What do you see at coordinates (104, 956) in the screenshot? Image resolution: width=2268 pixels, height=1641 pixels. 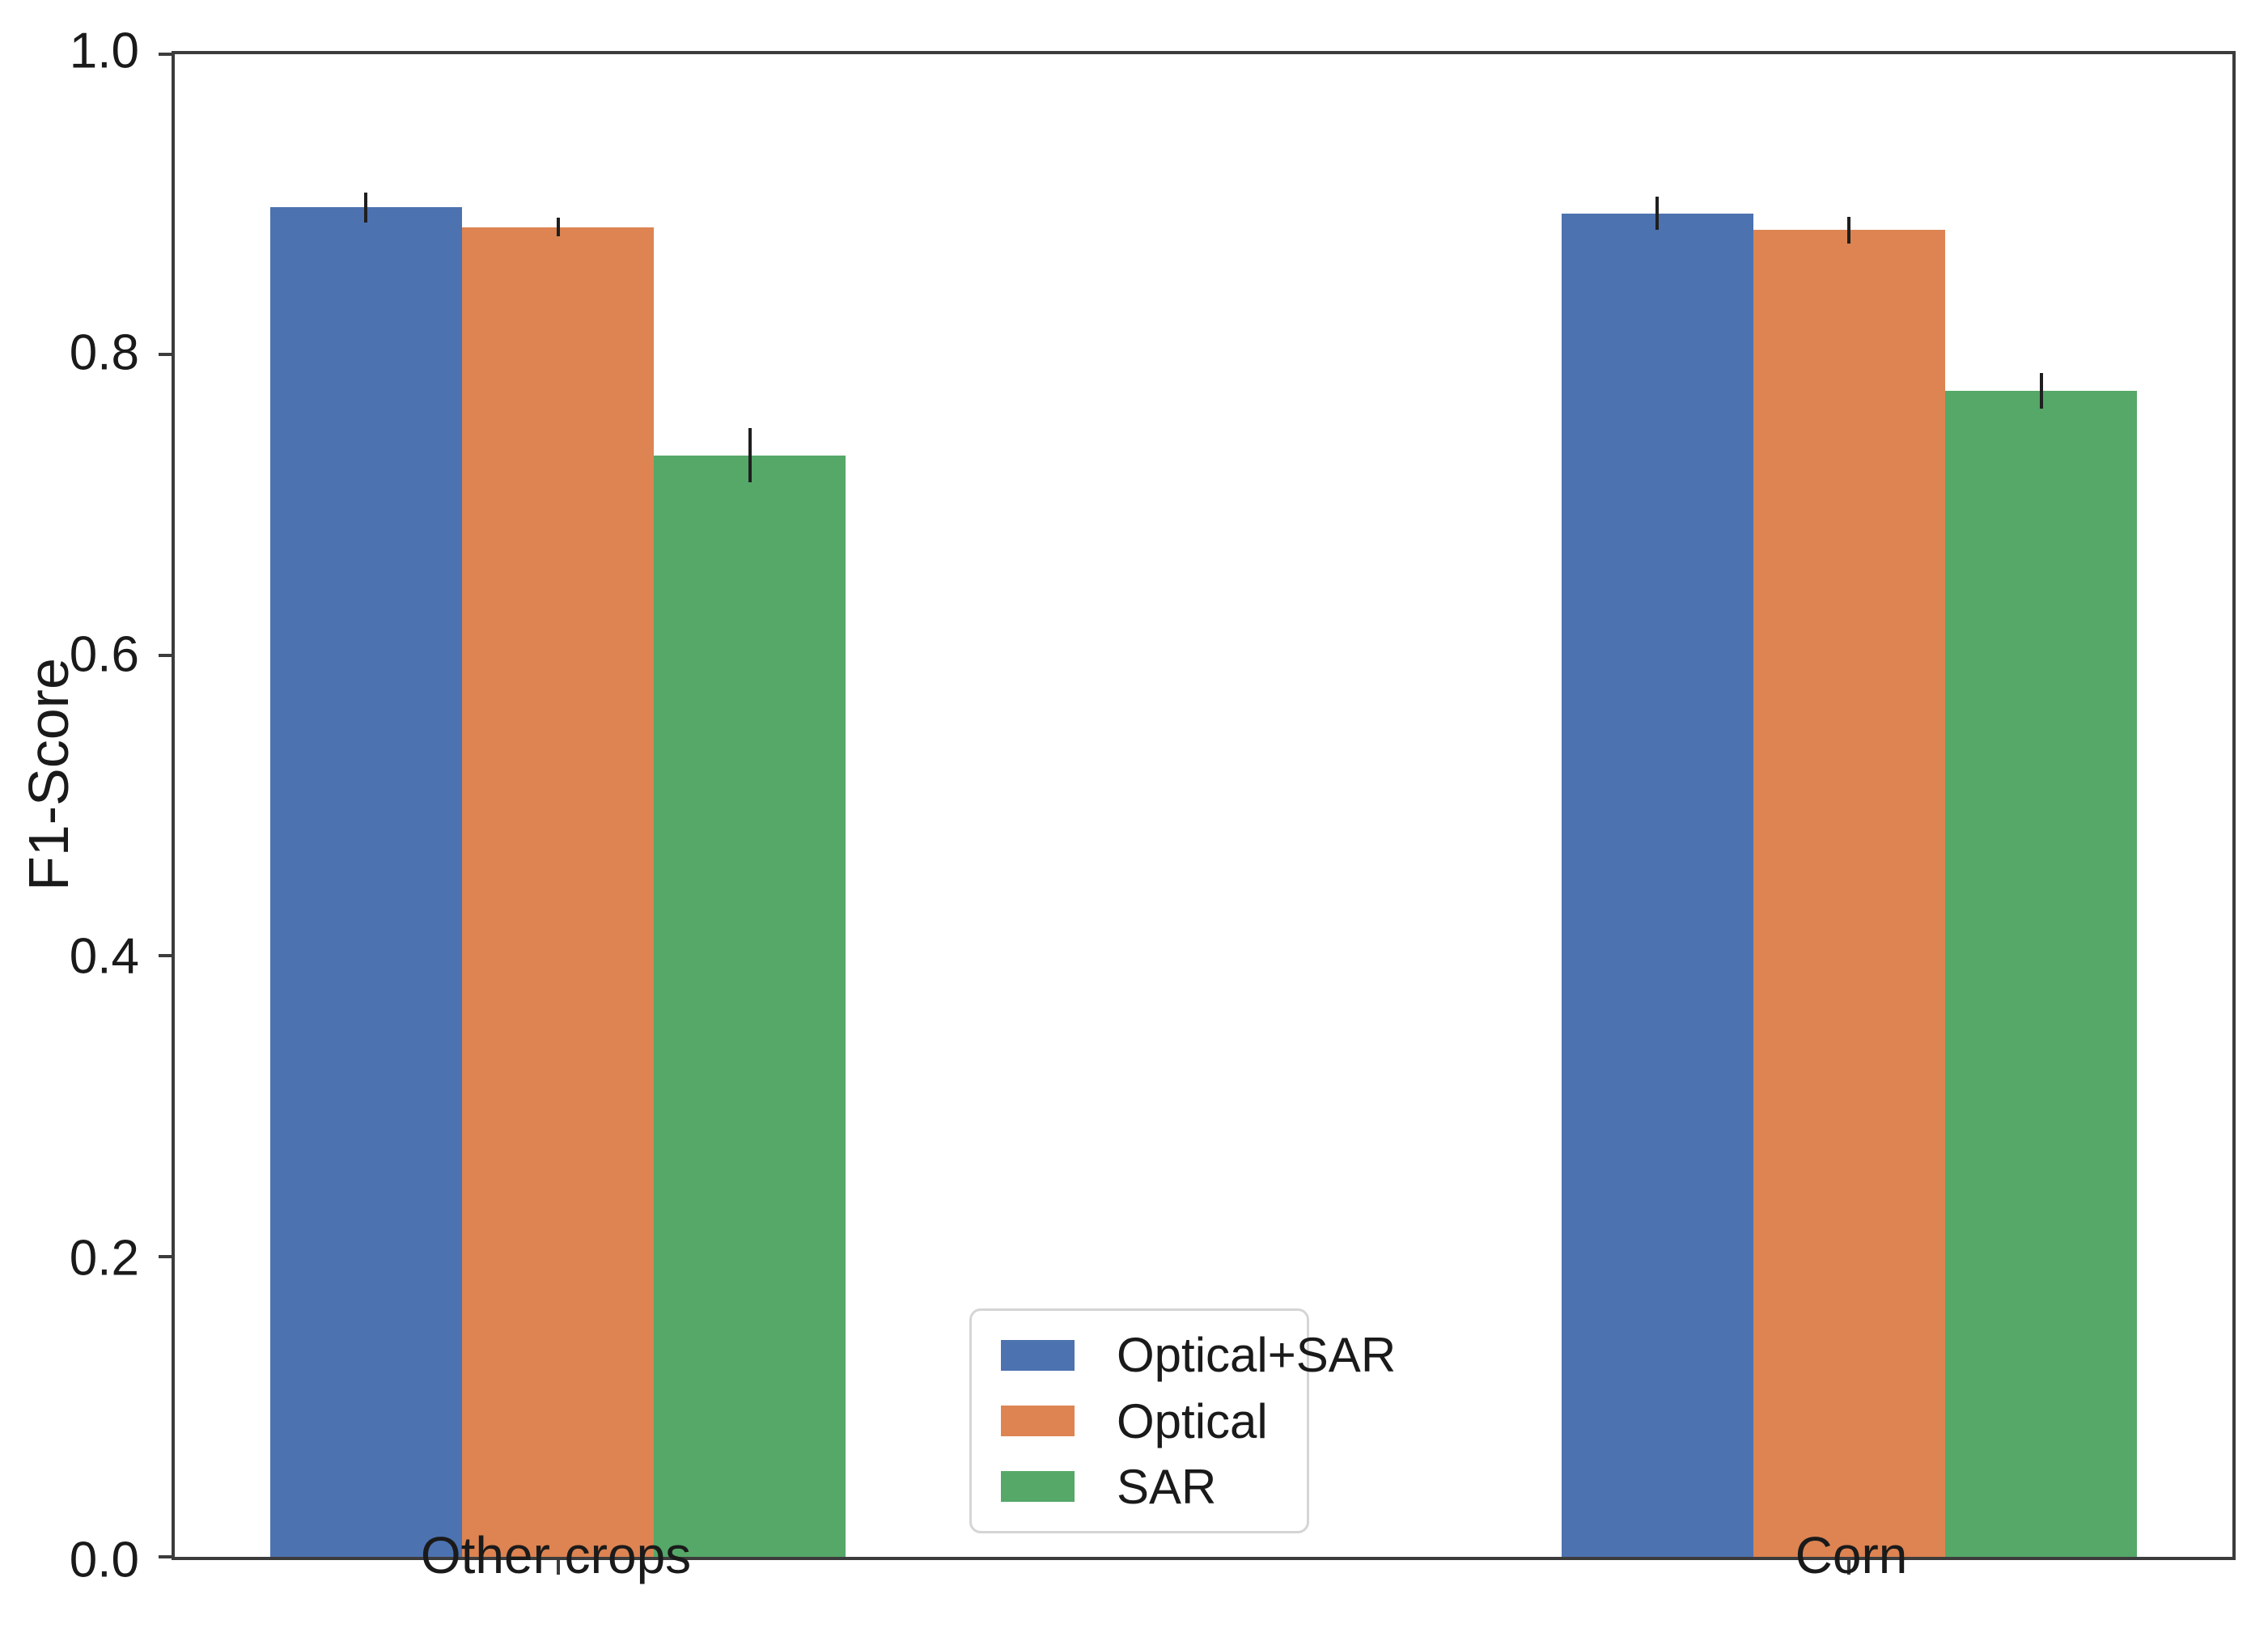 I see `y-tick-label: 0.4` at bounding box center [104, 956].